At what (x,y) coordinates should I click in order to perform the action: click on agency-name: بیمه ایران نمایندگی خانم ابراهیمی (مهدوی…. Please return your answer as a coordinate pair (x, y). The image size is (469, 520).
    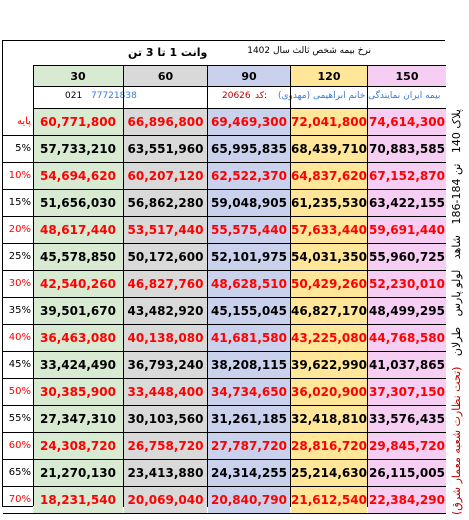
    Looking at the image, I should click on (359, 96).